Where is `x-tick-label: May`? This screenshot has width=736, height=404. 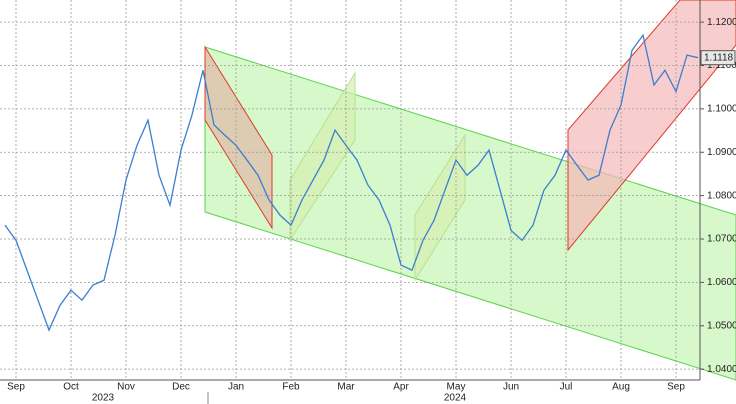 x-tick-label: May is located at coordinates (456, 387).